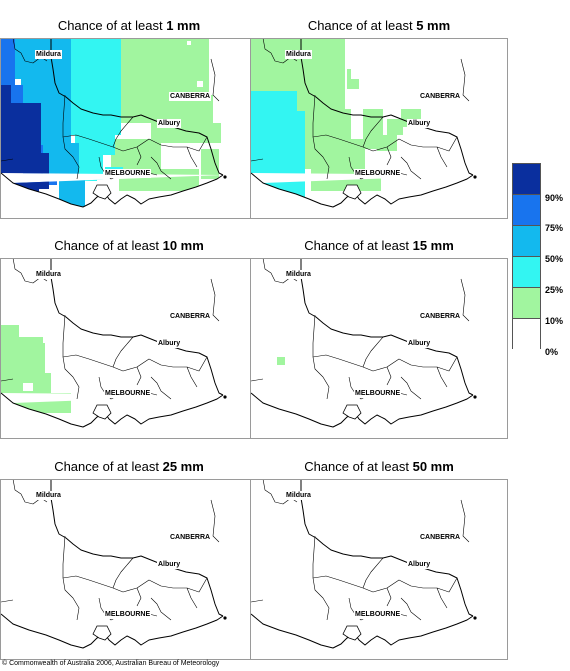 The image size is (570, 671). Describe the element at coordinates (554, 321) in the screenshot. I see `legend-tick: 10%` at that location.